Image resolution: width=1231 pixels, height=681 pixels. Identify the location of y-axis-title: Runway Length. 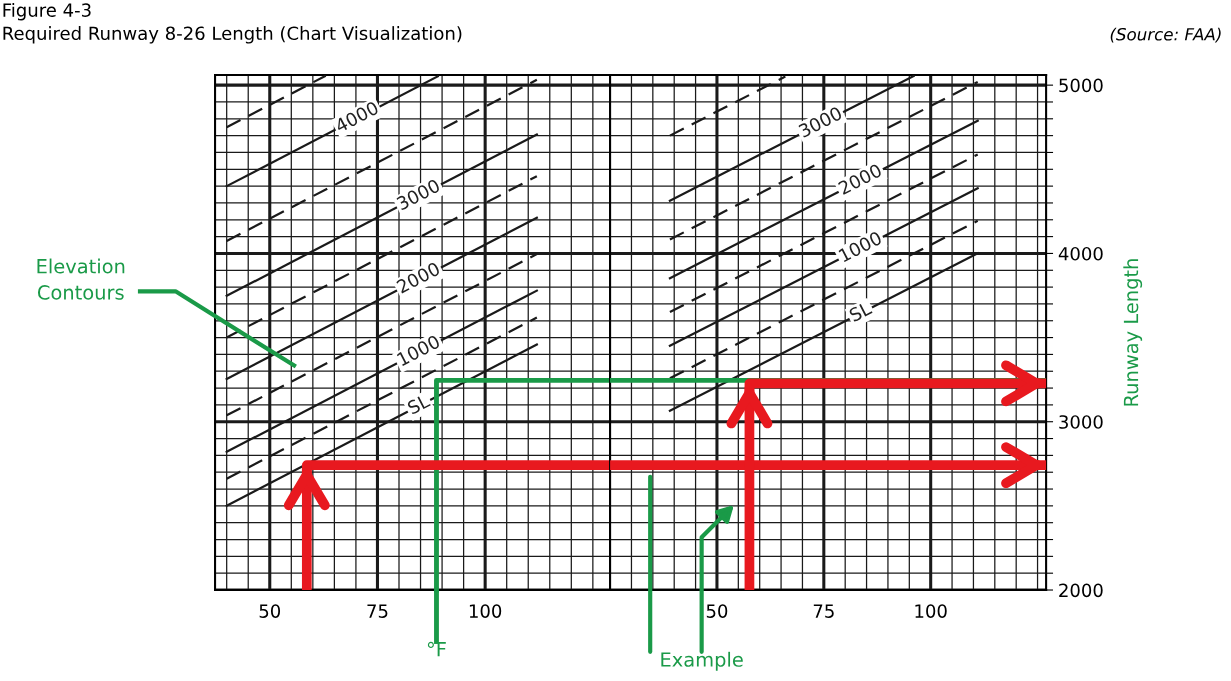
(1133, 332).